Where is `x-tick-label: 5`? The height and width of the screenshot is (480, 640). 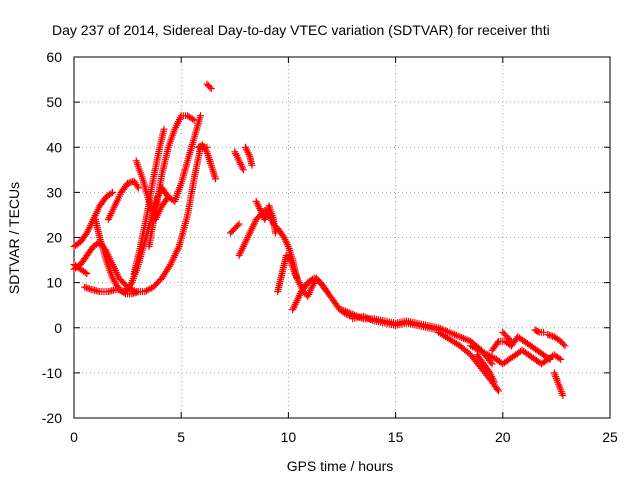 x-tick-label: 5 is located at coordinates (181, 437).